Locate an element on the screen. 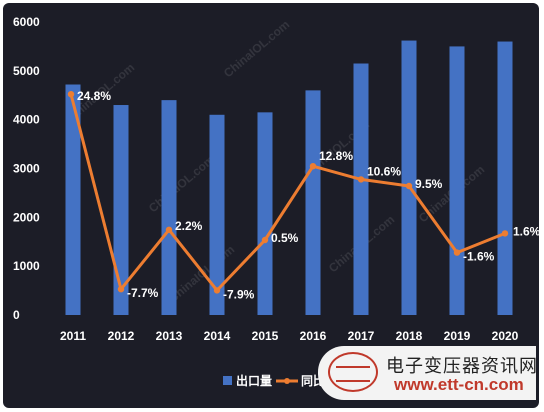  y-tick-label: 3000 is located at coordinates (26, 169).